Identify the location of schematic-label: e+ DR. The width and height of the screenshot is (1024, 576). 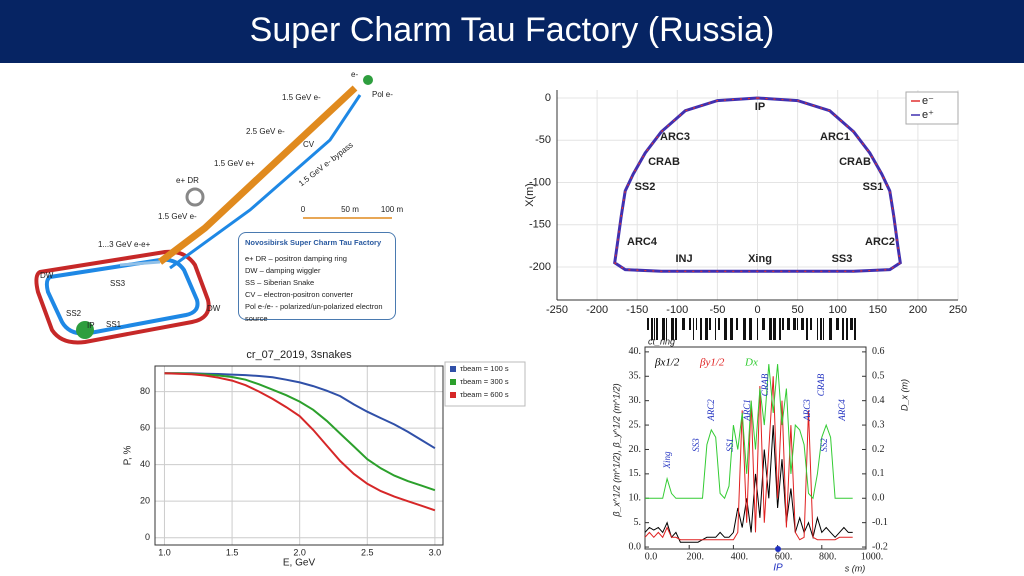
(187, 180).